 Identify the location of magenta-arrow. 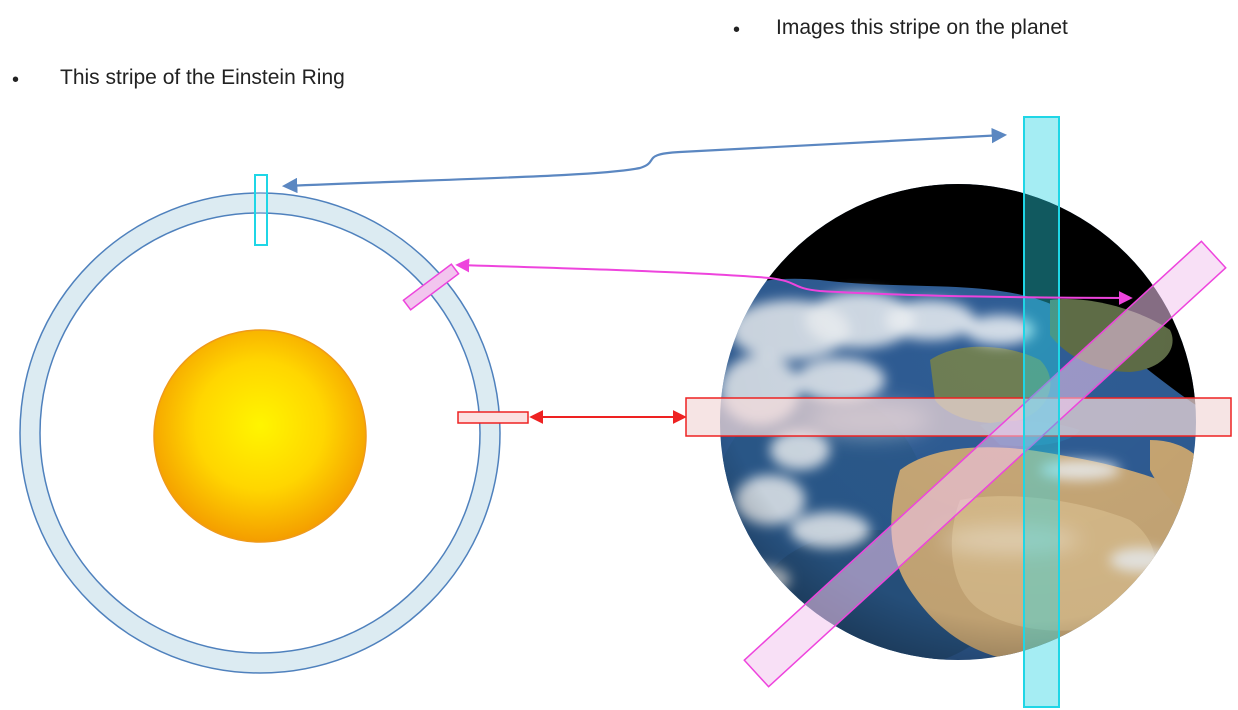
(794, 281).